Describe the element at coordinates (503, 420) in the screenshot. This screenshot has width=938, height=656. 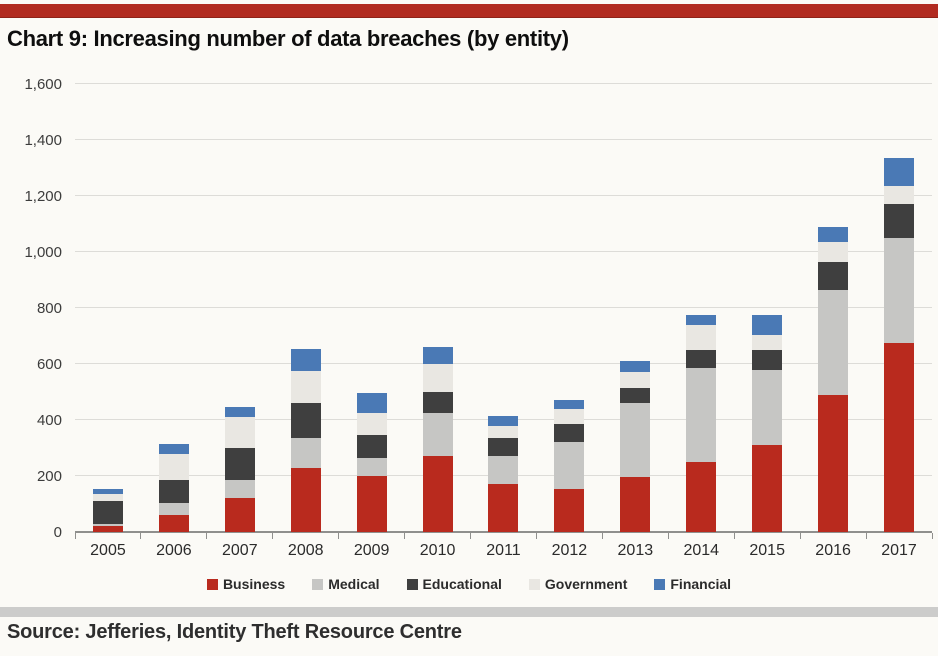
I see `bar-segment-financial-2011` at that location.